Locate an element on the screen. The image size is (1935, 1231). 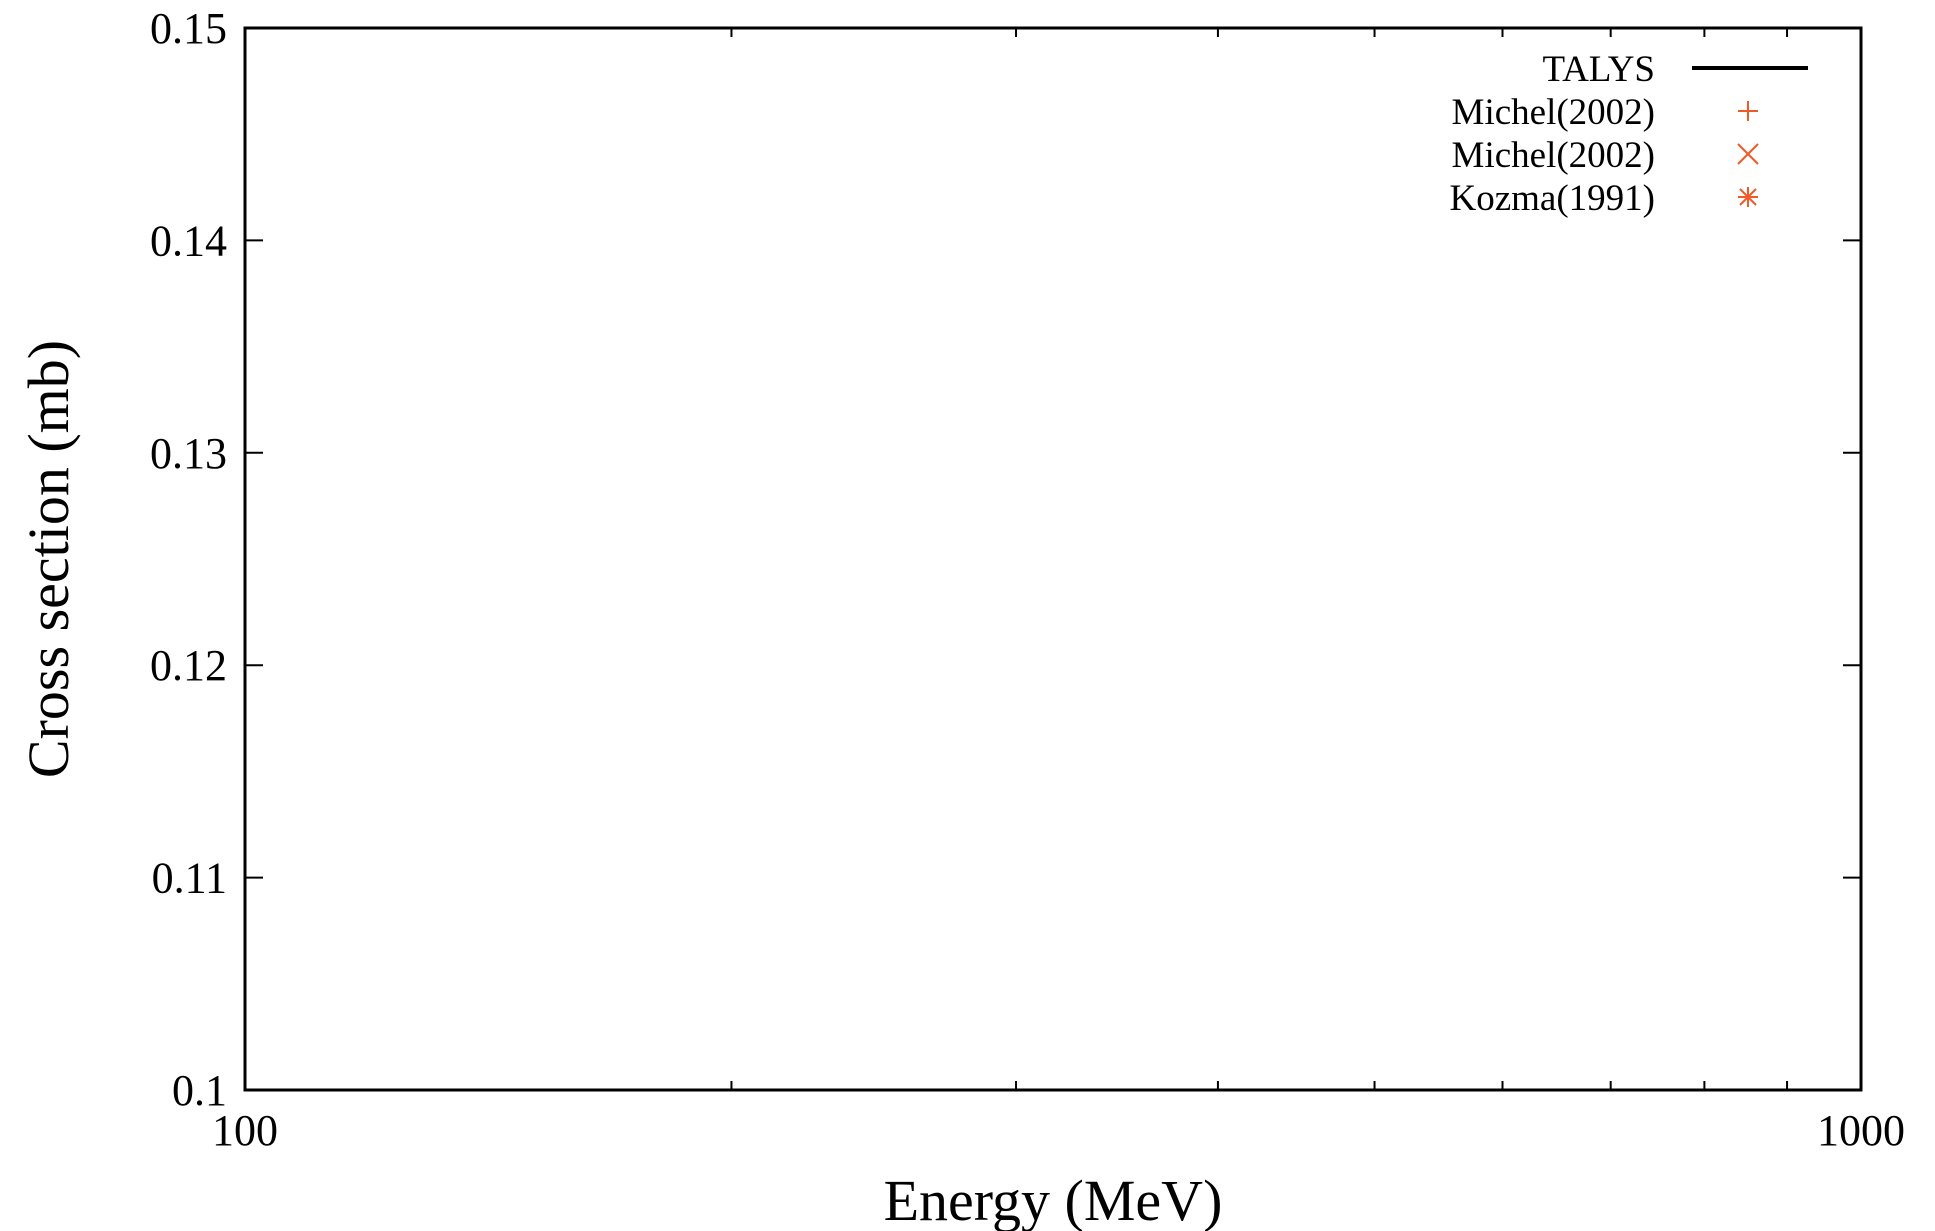
x-tick-label-0: 100 is located at coordinates (245, 1130).